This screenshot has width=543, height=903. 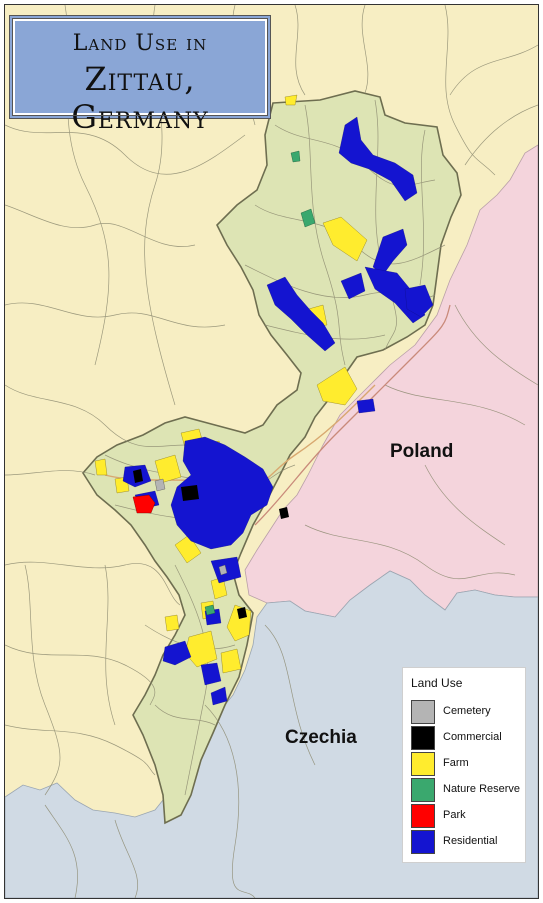 I want to click on legend-item-nature-reserve: Nature Reserve, so click(x=467, y=790).